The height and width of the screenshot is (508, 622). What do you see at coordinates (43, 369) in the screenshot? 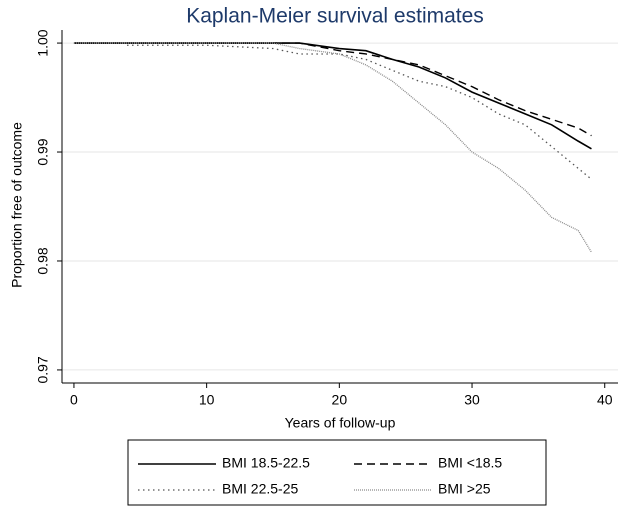
I see `y-tick-label: 0.97` at bounding box center [43, 369].